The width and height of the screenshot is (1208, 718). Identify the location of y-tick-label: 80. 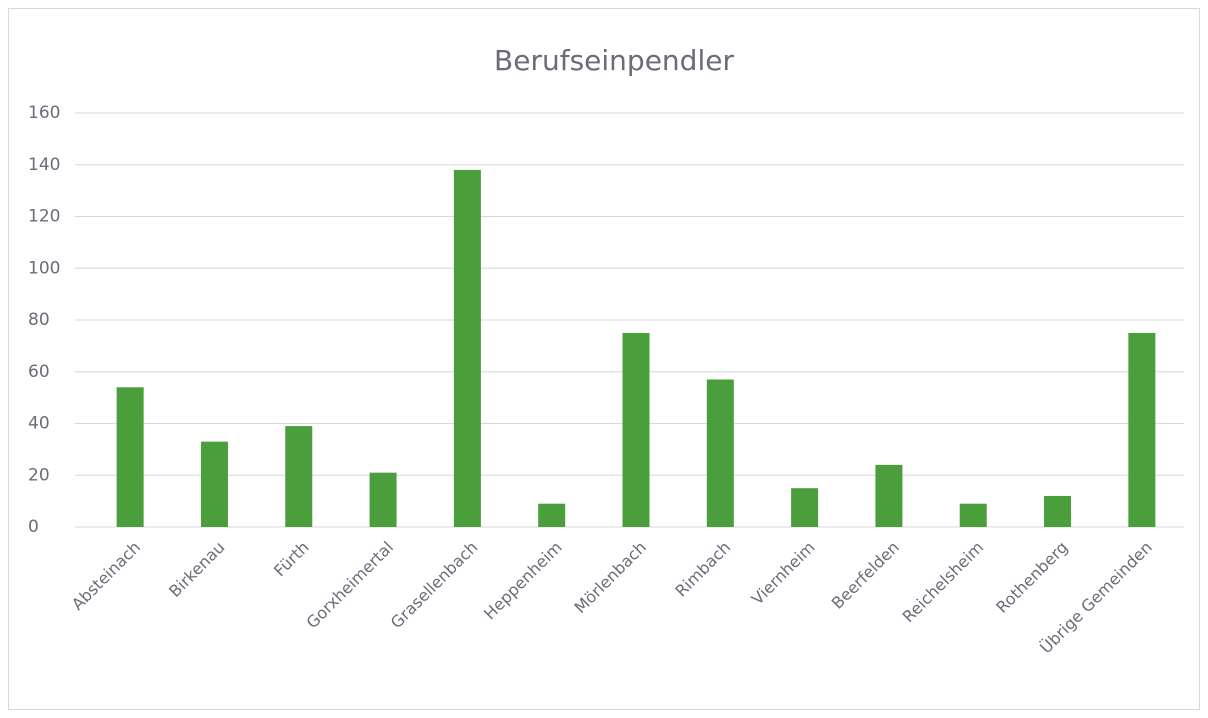
(39, 320).